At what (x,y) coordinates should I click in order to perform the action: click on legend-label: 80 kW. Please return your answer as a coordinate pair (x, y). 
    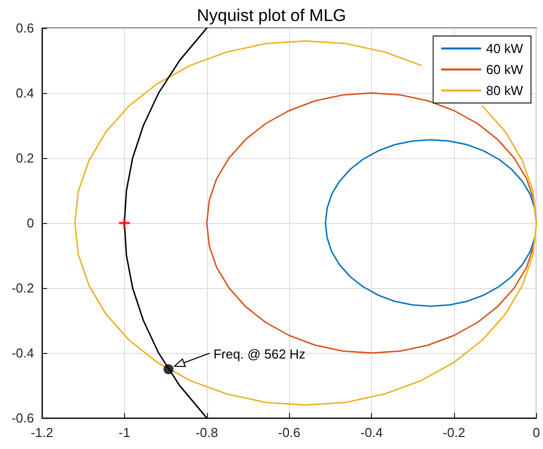
    Looking at the image, I should click on (505, 90).